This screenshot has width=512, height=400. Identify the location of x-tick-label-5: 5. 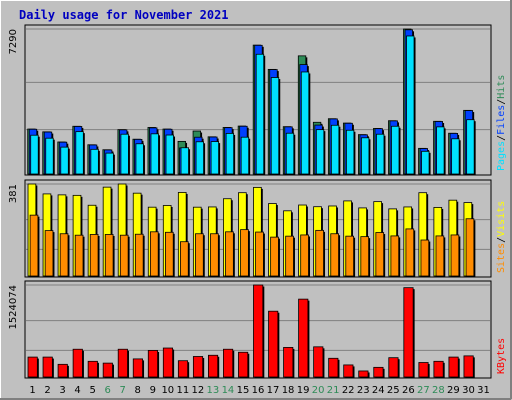
(92, 390).